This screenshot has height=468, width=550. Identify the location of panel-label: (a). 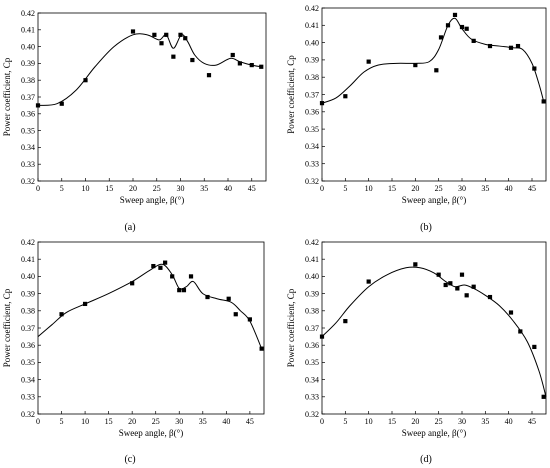
(129, 227).